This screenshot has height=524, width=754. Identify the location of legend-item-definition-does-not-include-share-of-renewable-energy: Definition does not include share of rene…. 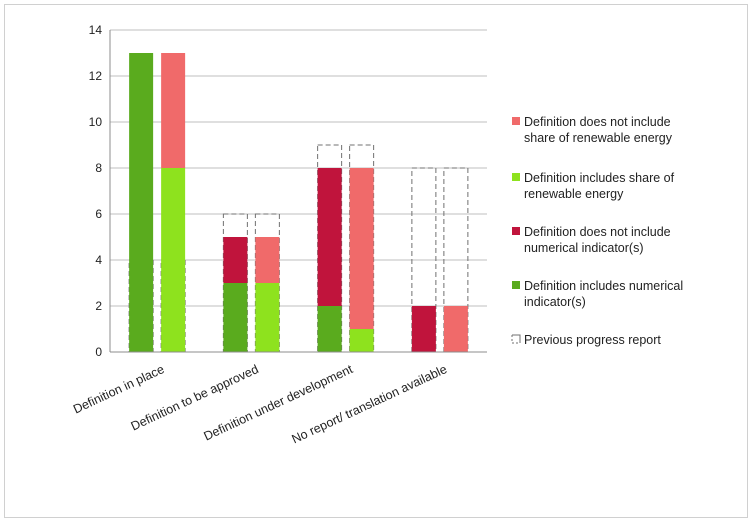
(592, 130).